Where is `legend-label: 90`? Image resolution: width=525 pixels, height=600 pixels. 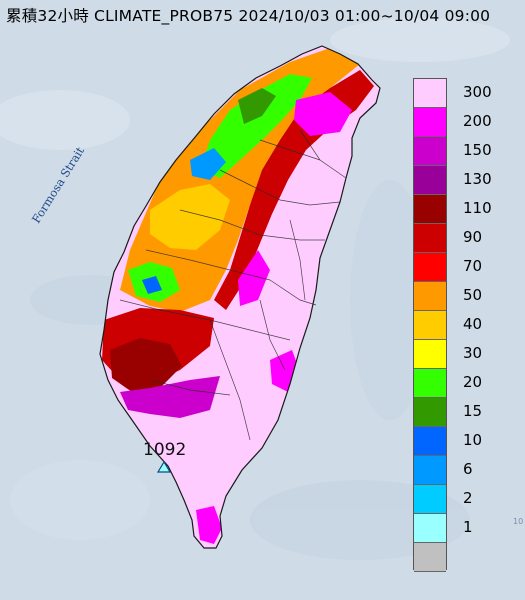 legend-label: 90 is located at coordinates (473, 237).